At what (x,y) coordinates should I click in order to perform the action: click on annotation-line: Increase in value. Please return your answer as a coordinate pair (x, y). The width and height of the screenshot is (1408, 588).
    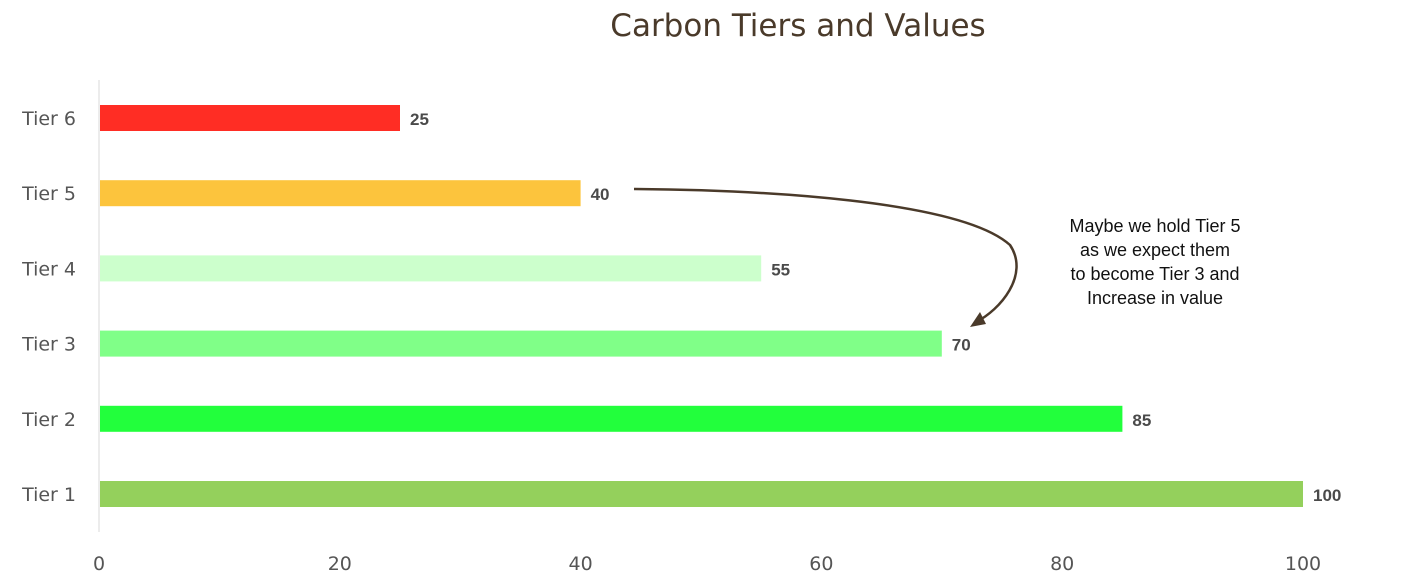
    Looking at the image, I should click on (1155, 298).